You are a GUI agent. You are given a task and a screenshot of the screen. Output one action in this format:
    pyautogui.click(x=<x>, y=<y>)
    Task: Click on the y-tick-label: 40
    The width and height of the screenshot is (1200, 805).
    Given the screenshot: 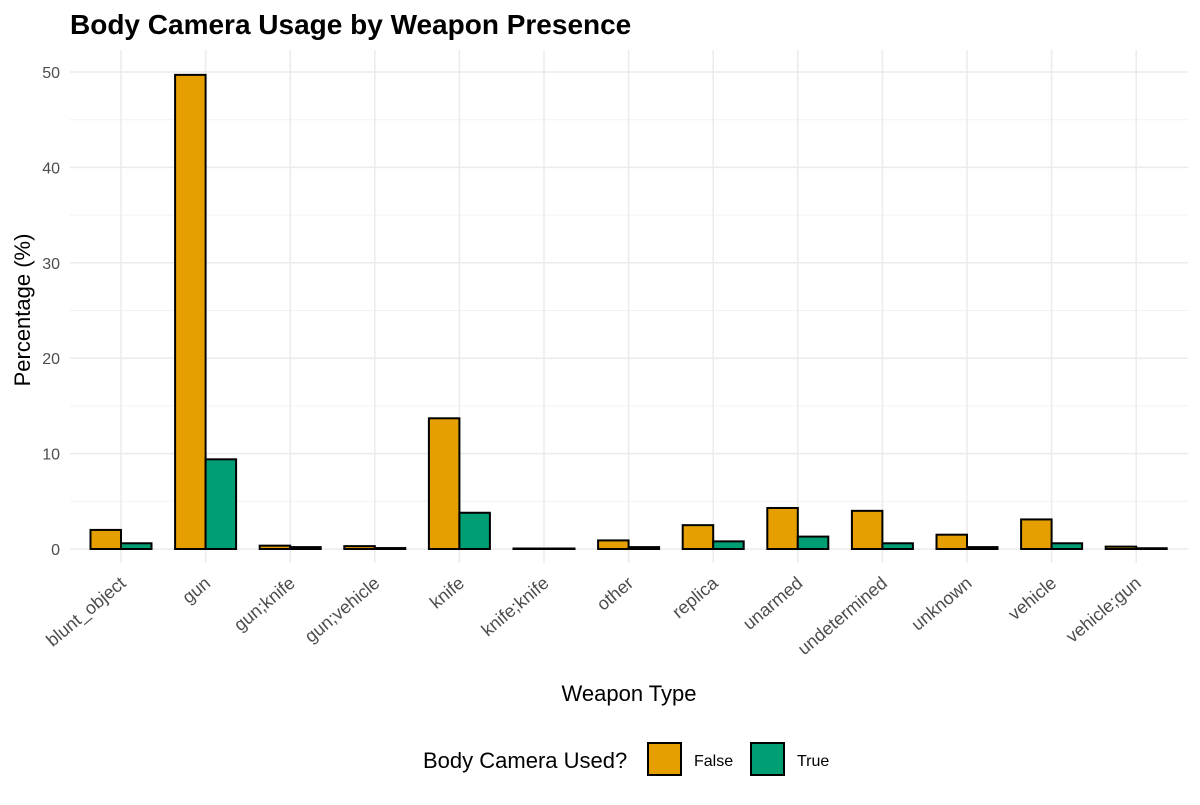 What is the action you would take?
    pyautogui.click(x=51, y=168)
    